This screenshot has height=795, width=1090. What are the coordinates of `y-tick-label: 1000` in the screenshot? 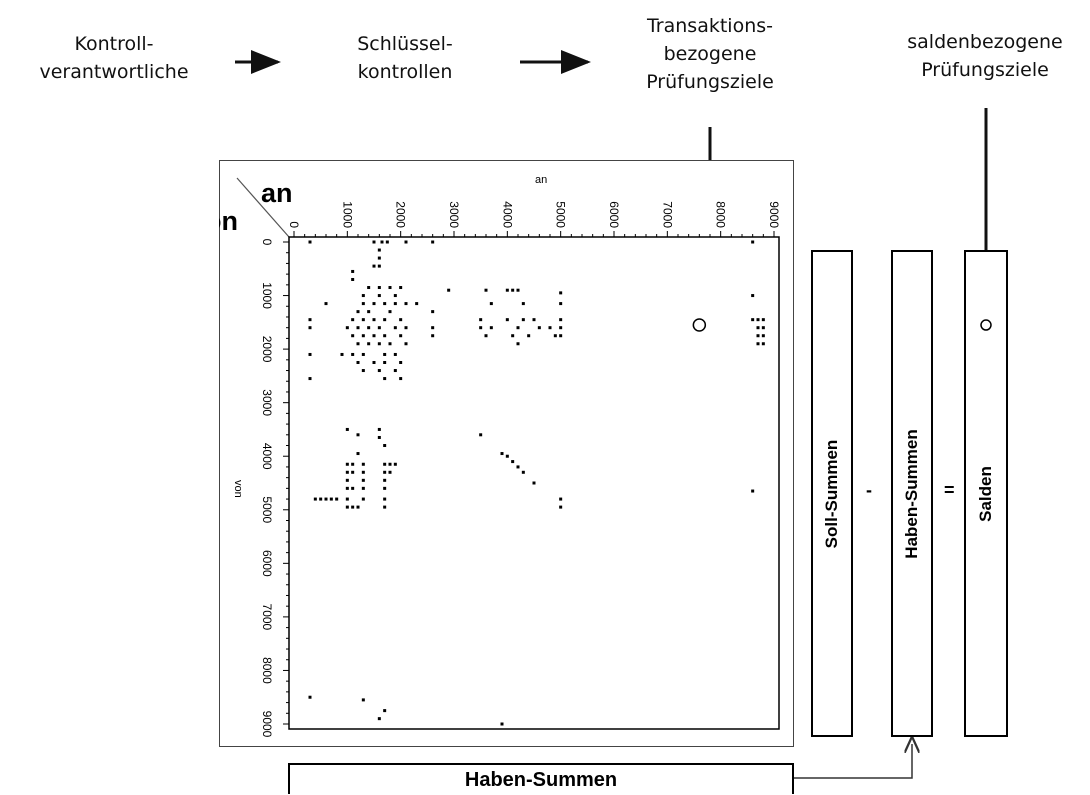 It's located at (267, 295).